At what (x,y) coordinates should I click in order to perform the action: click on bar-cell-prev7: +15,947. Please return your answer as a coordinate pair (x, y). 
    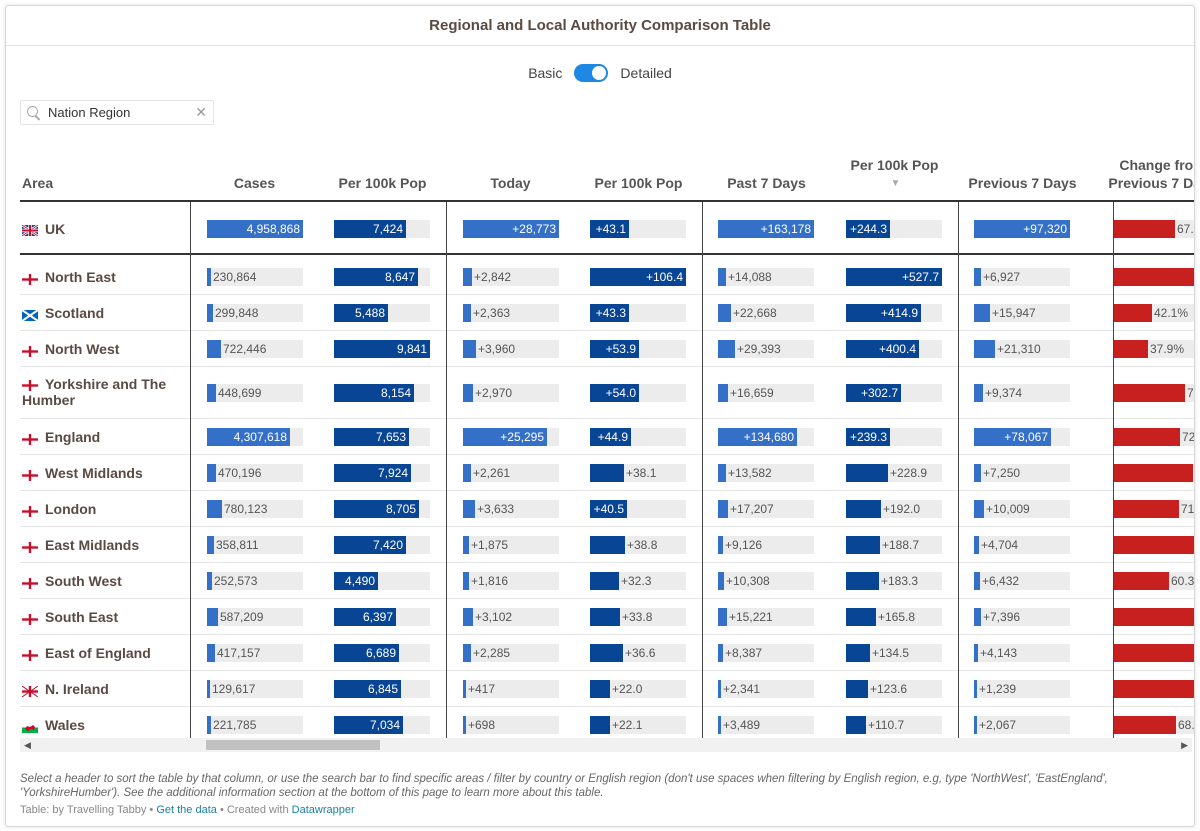
    Looking at the image, I should click on (1022, 313).